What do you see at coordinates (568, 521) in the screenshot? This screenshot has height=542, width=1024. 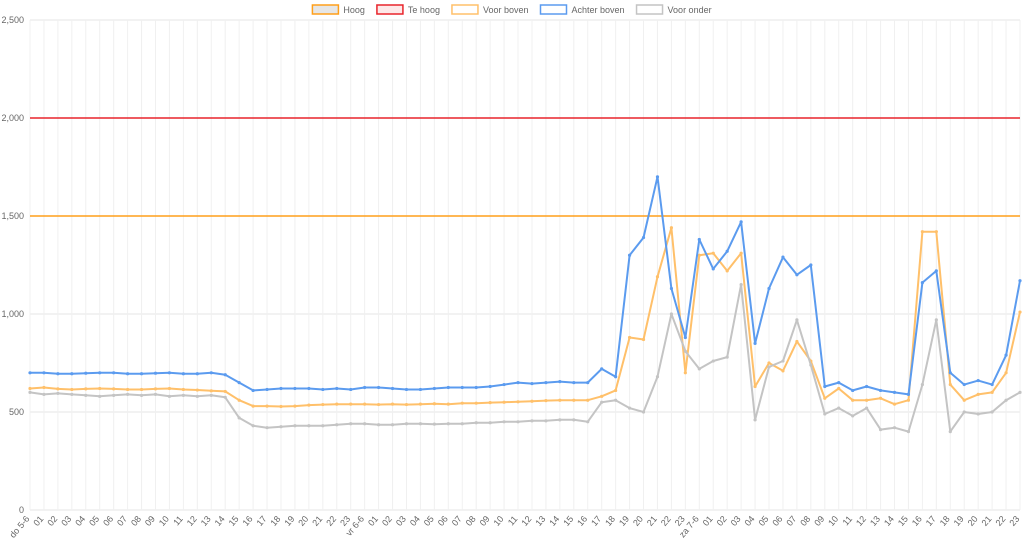 I see `x-tick-label: 15` at bounding box center [568, 521].